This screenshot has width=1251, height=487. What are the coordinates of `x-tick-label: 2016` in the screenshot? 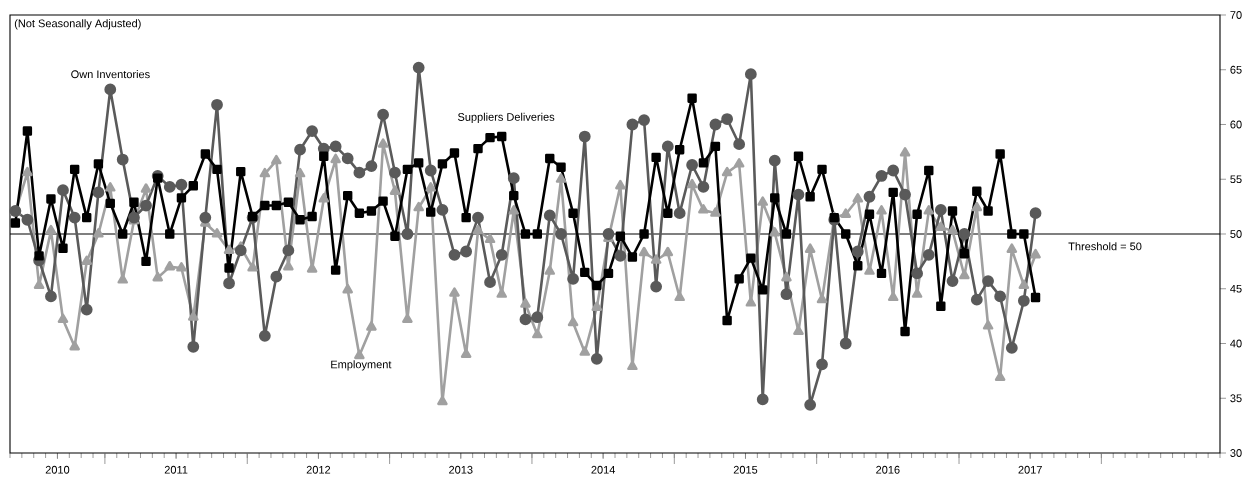 It's located at (888, 469).